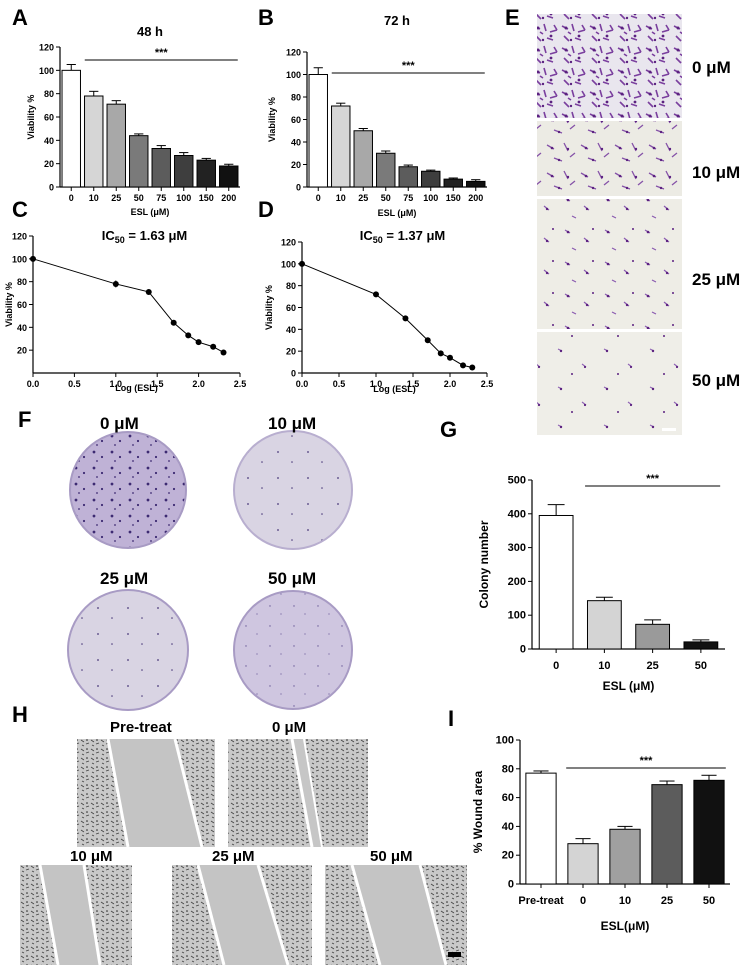  I want to click on panel-letter-i: I, so click(451, 718).